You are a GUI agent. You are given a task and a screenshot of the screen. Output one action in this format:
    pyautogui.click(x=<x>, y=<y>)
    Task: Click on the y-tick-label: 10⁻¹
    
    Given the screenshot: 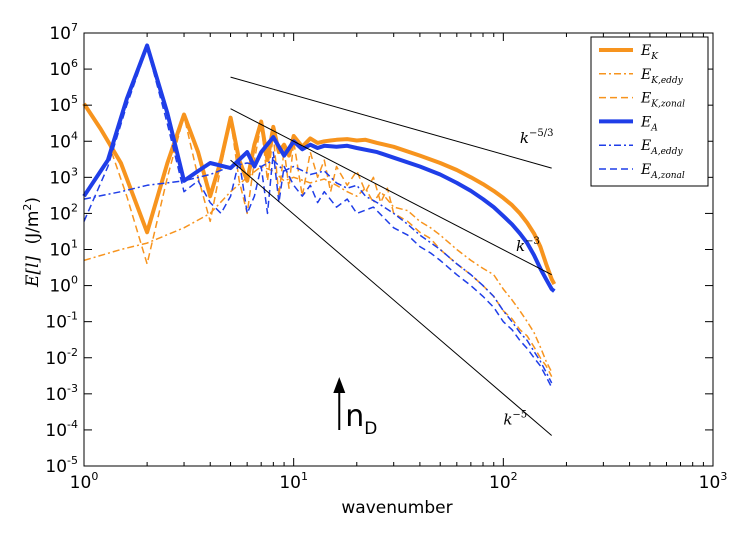 What is the action you would take?
    pyautogui.click(x=61, y=321)
    